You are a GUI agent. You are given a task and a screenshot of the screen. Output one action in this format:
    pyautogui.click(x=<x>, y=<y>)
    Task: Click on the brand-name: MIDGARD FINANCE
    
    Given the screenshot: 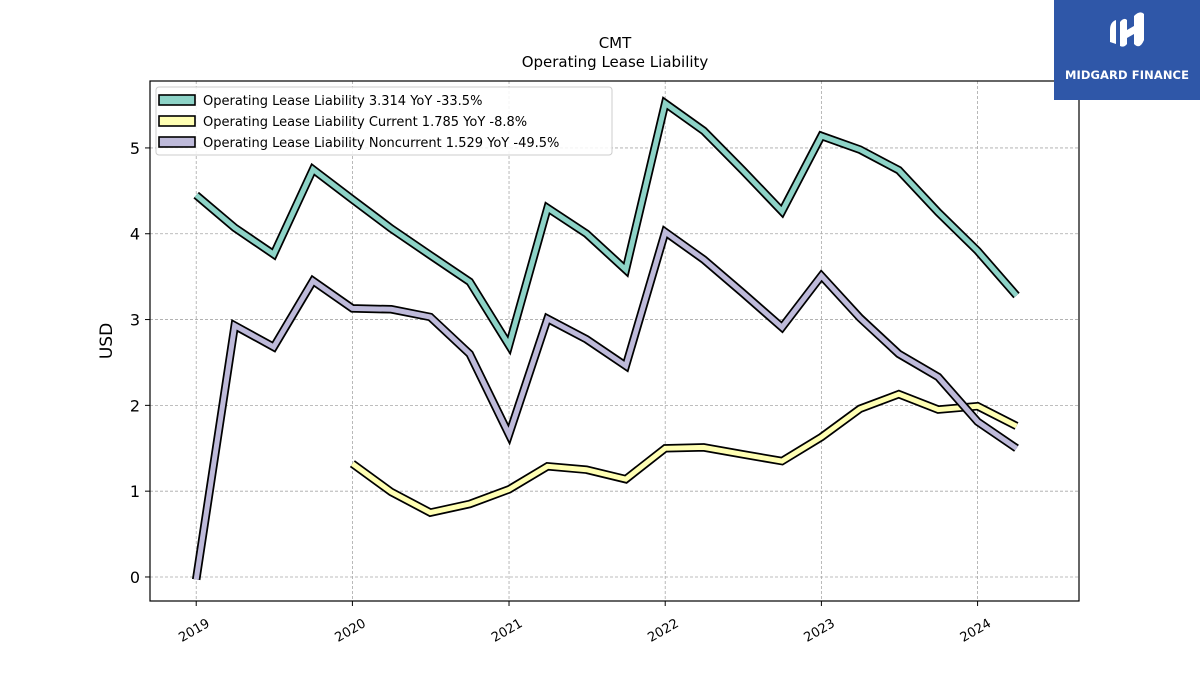 What is the action you would take?
    pyautogui.click(x=1127, y=75)
    